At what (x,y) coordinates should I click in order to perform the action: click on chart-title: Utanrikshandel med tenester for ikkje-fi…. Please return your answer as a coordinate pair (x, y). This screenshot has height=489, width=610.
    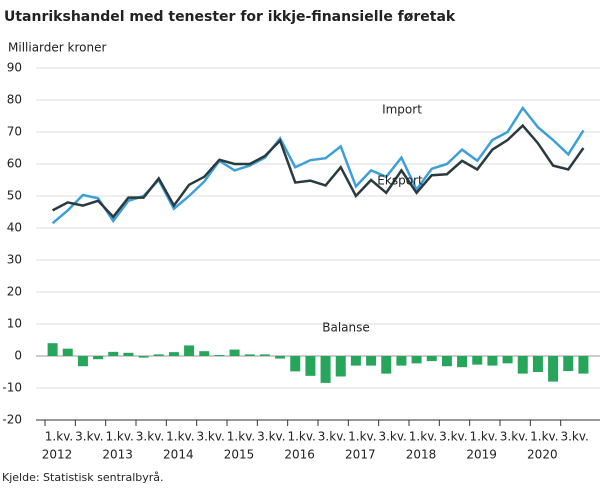
    Looking at the image, I should click on (230, 17).